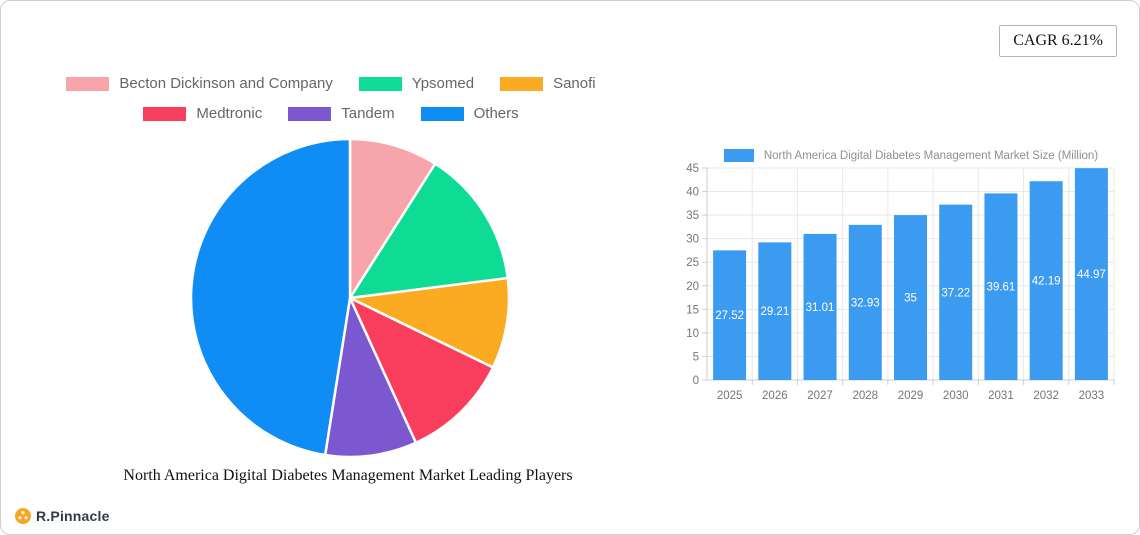  I want to click on bar-value-label: 42.19, so click(1046, 282).